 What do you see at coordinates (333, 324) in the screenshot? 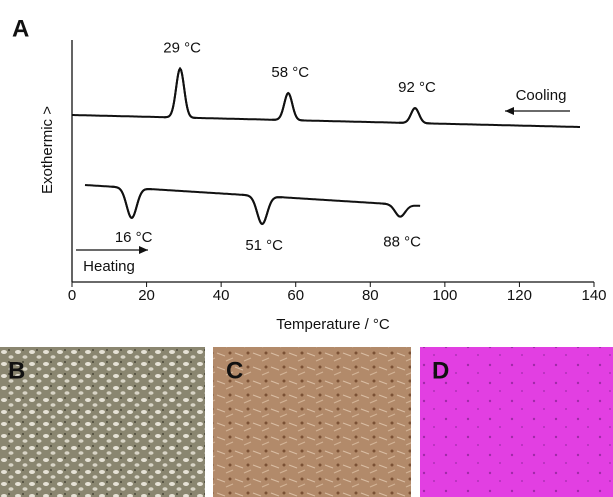
I see `x-axis-label: Temperature / °C` at bounding box center [333, 324].